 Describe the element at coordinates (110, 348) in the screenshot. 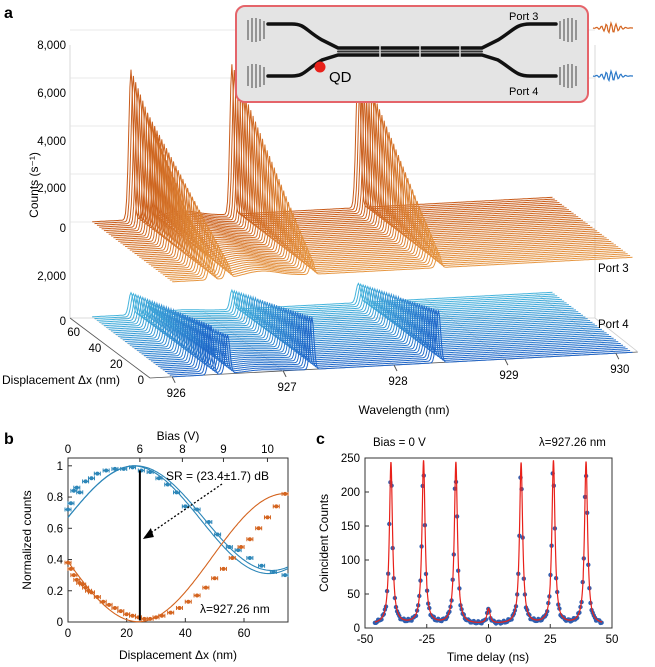

I see `floor-left-edge` at that location.